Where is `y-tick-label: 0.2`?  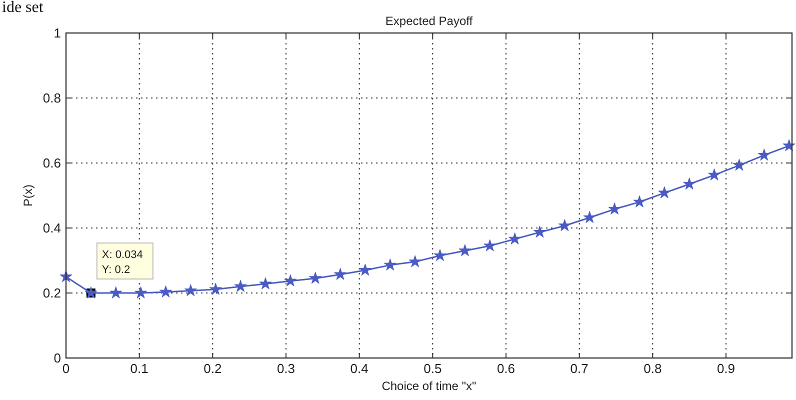
y-tick-label: 0.2 is located at coordinates (51, 293).